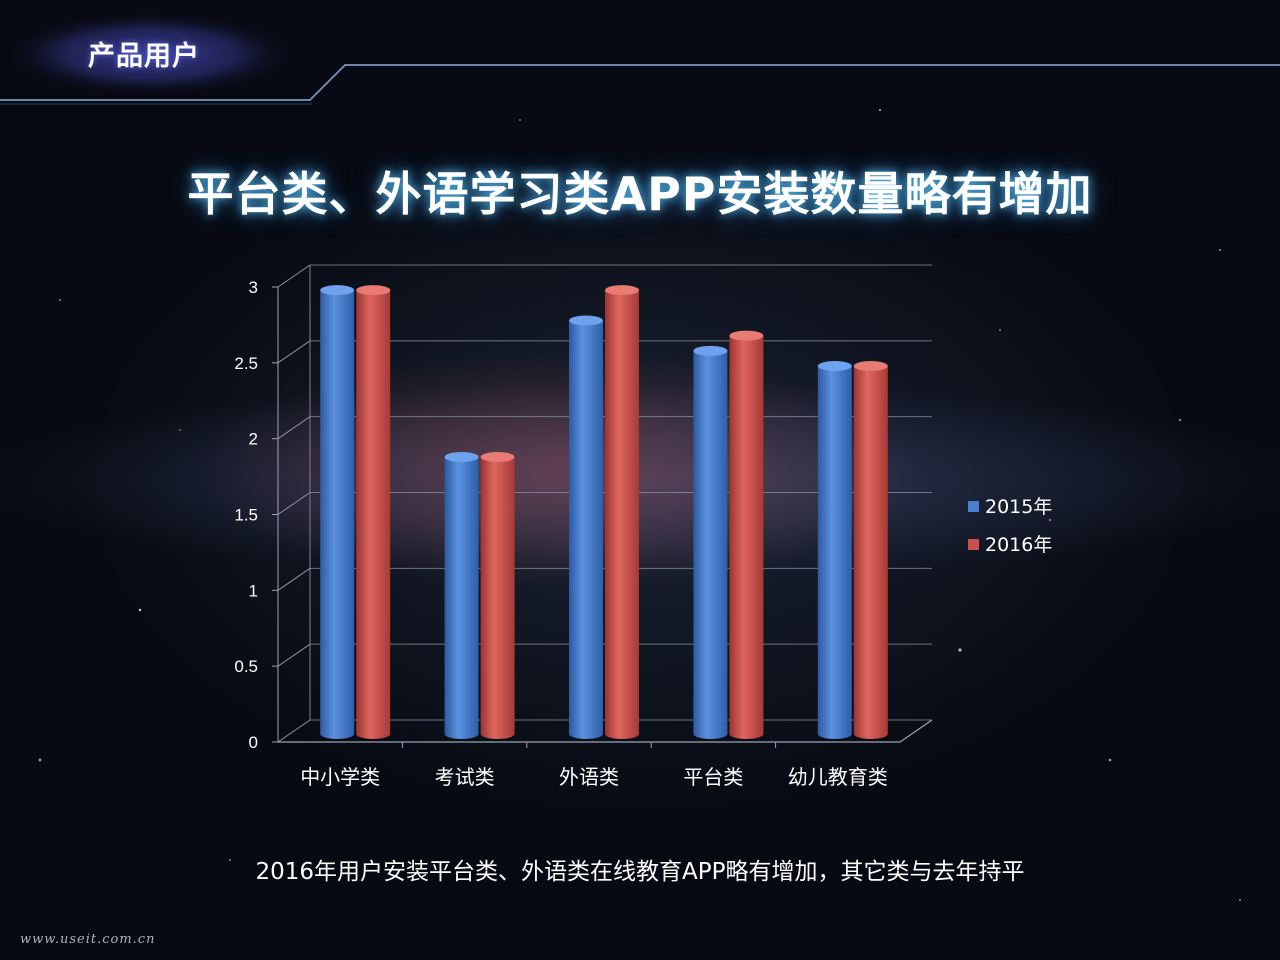 Image resolution: width=1280 pixels, height=960 pixels. Describe the element at coordinates (589, 777) in the screenshot. I see `x-category-label: 外语类` at that location.